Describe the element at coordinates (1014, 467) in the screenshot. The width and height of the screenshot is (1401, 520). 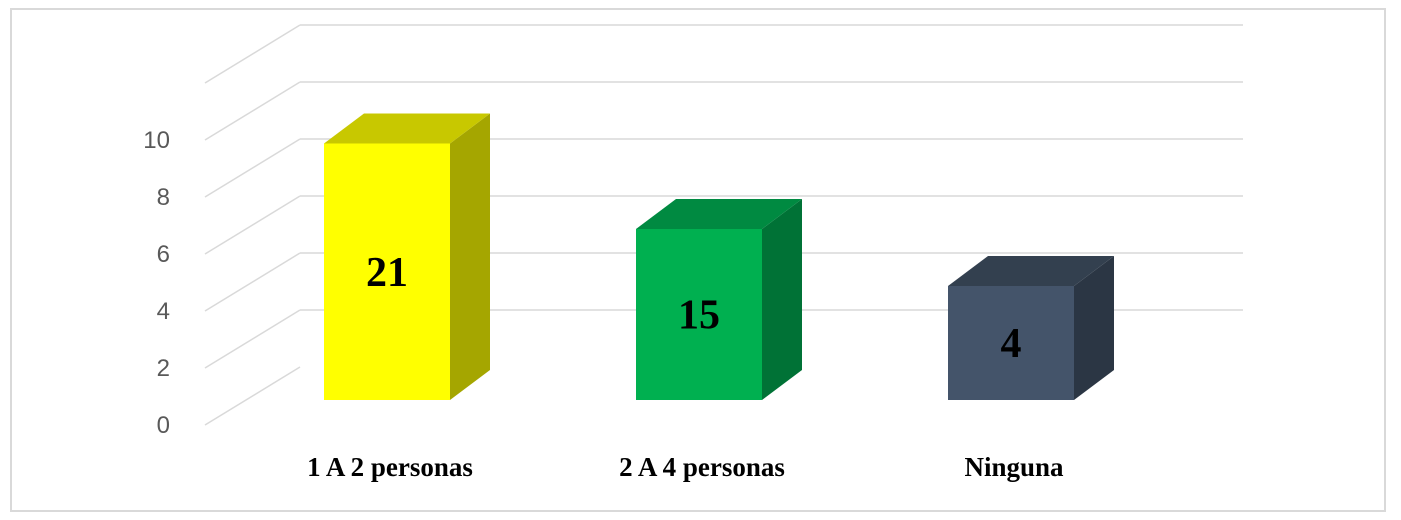
I see `x-category-label: Ninguna` at that location.